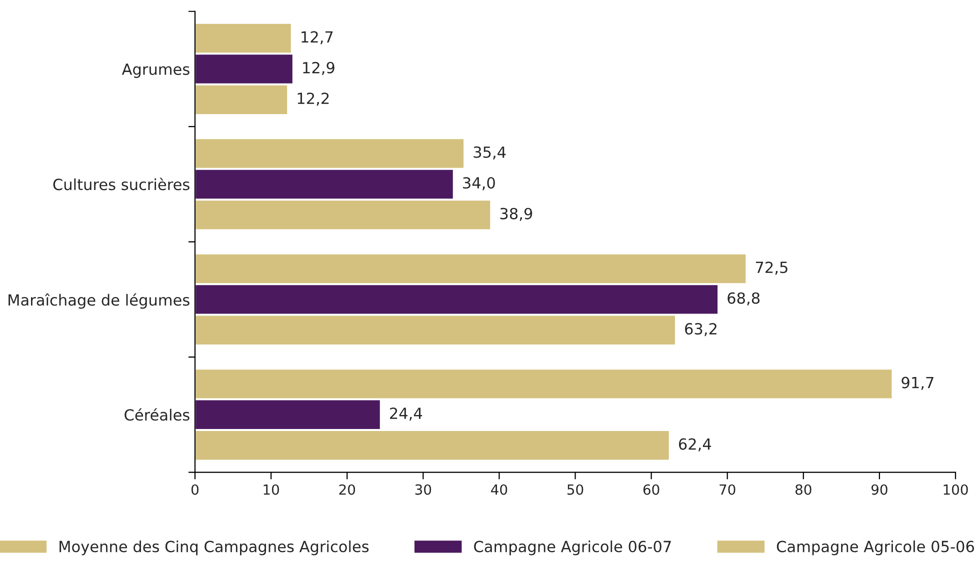 The image size is (975, 569). What do you see at coordinates (99, 301) in the screenshot?
I see `y-tick-label: Maraîchage de légumes` at bounding box center [99, 301].